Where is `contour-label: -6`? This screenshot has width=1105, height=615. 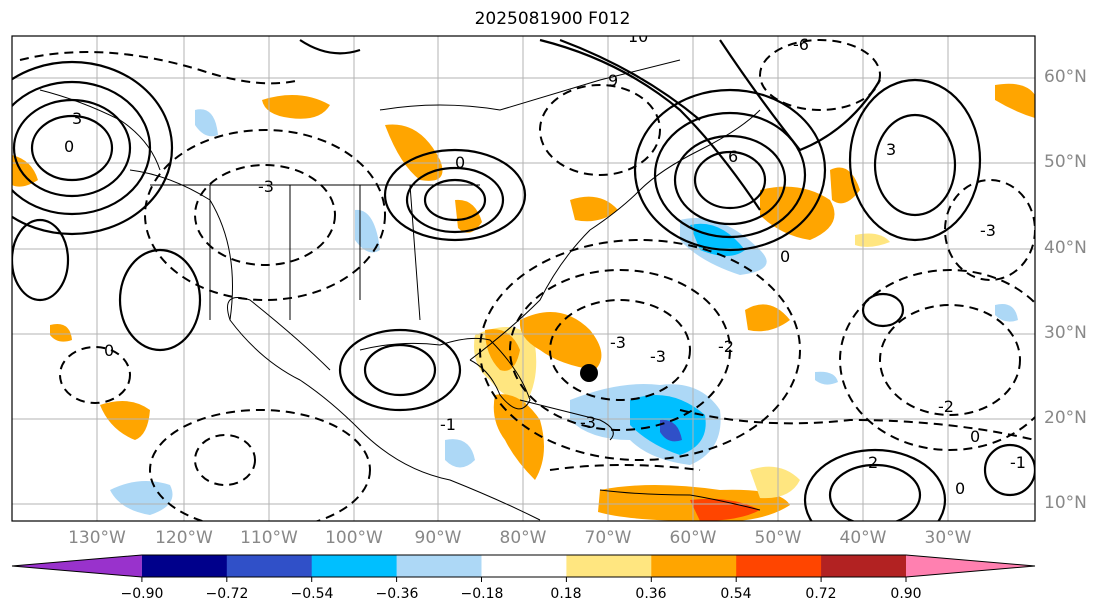 contour-label: -6 is located at coordinates (801, 44).